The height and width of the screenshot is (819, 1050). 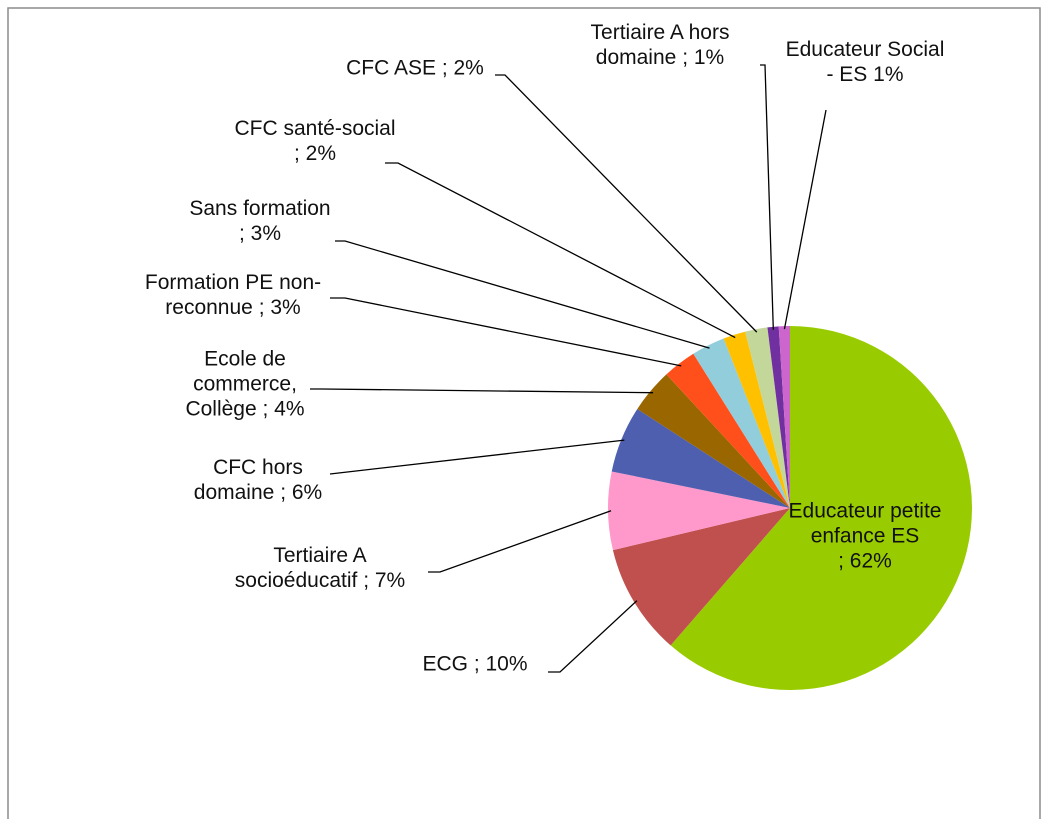 I want to click on slice-label: Educateur petite enfance ES ; 62%, so click(x=865, y=536).